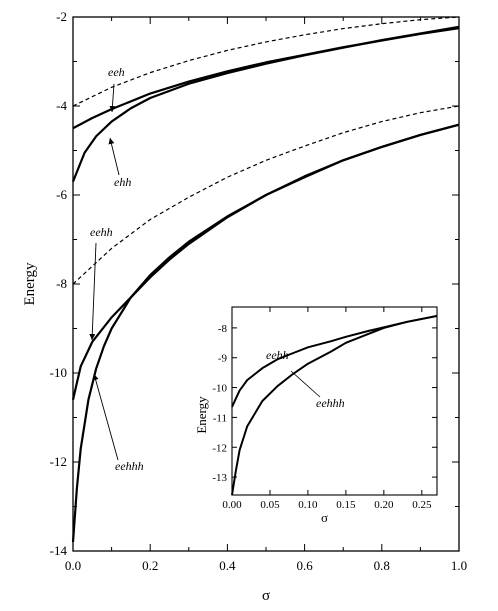 The height and width of the screenshot is (611, 498). What do you see at coordinates (58, 461) in the screenshot?
I see `y-tick-label: -12` at bounding box center [58, 461].